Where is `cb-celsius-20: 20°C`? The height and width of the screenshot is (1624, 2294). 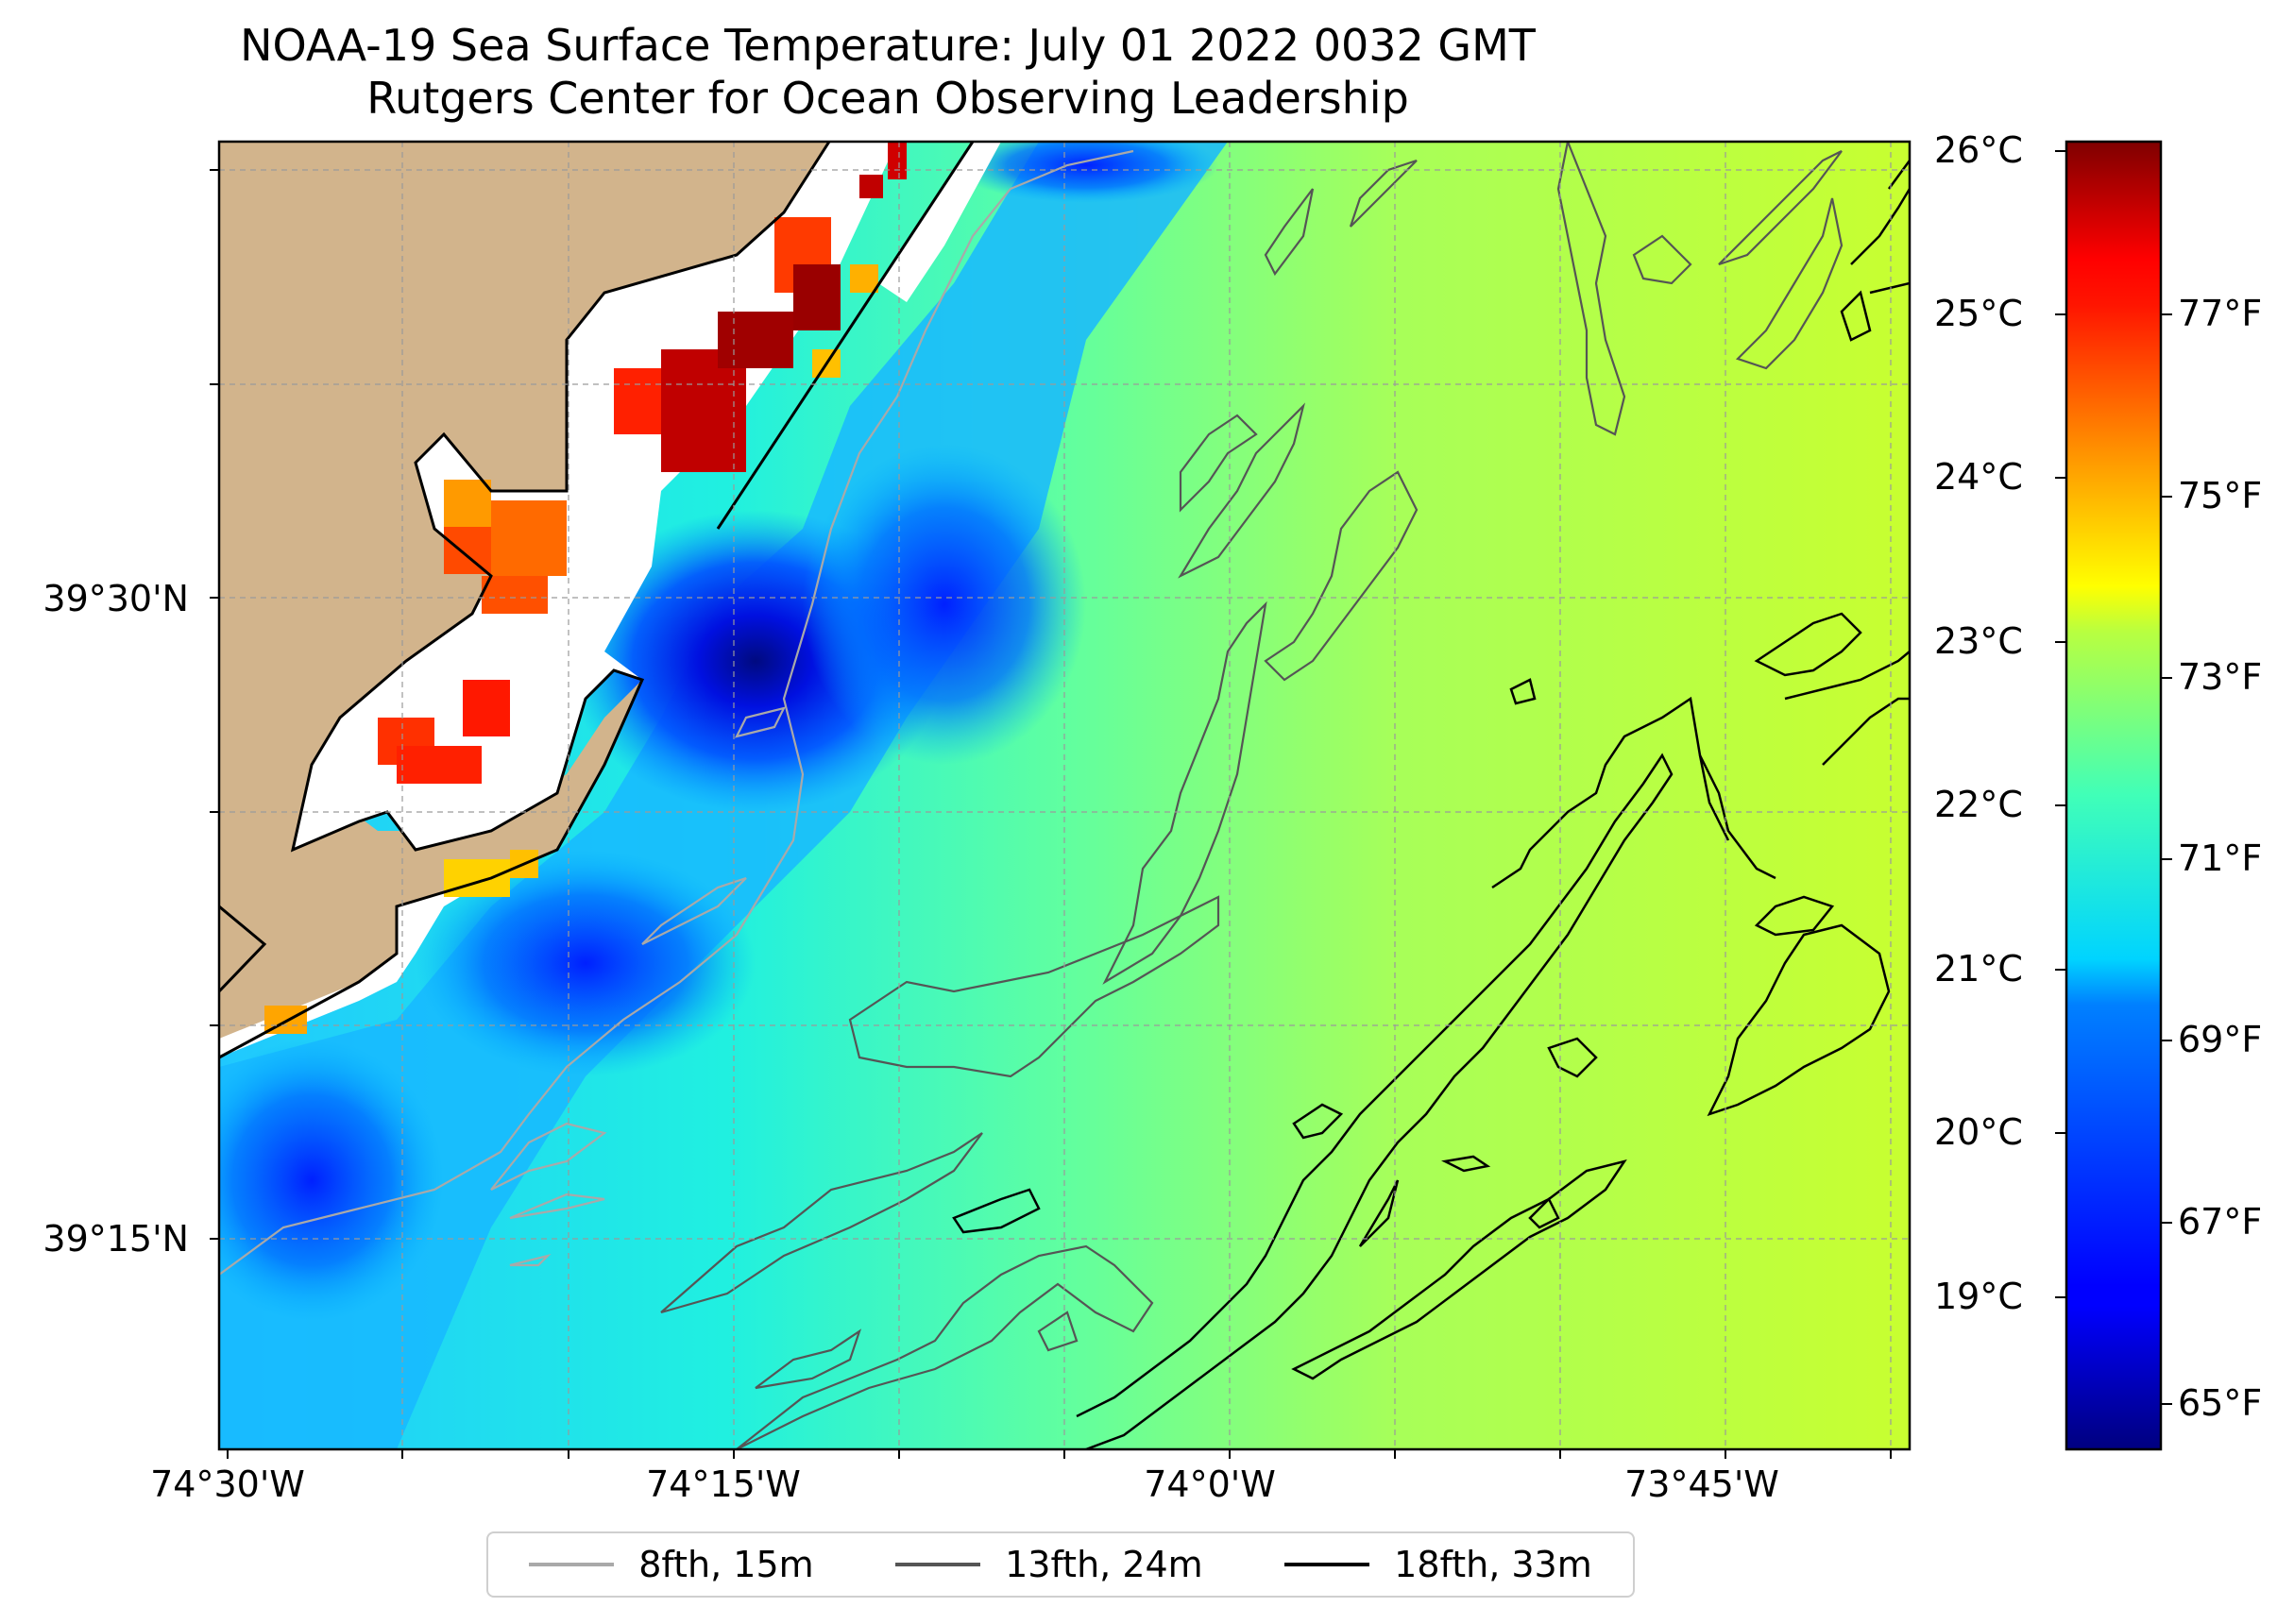 cb-celsius-20: 20°C is located at coordinates (1978, 1132).